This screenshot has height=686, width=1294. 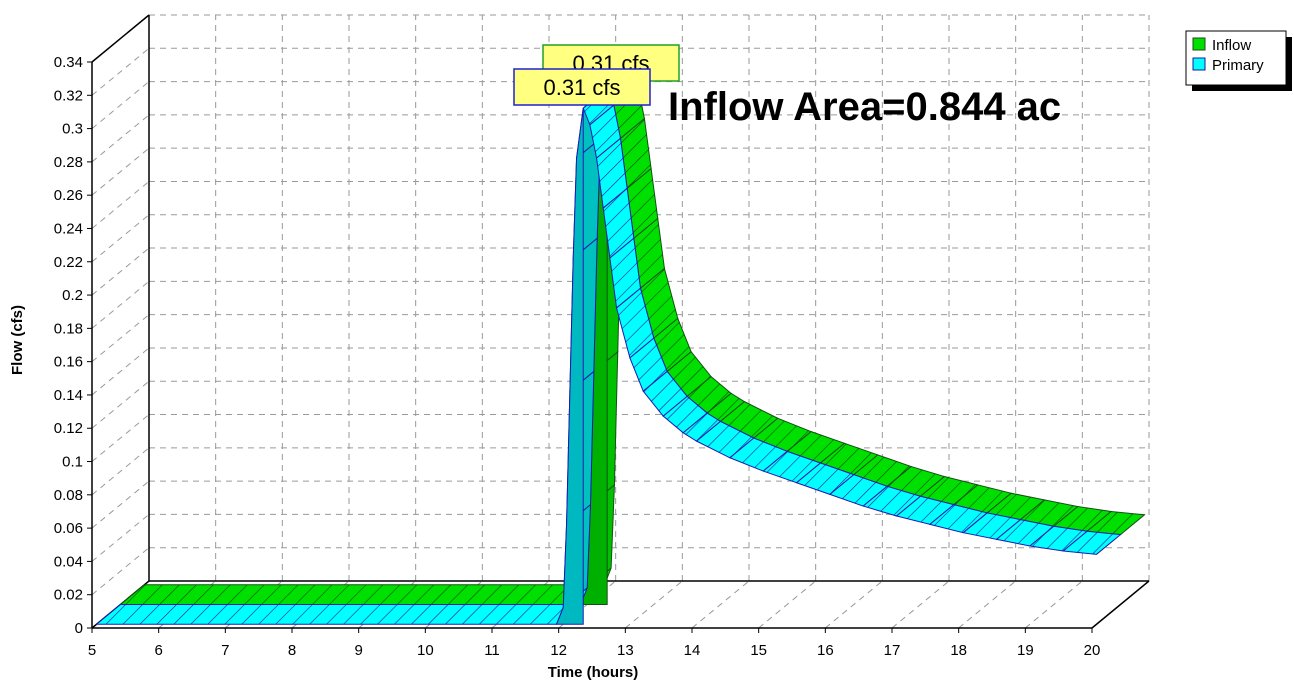 I want to click on x-tick-10: 15, so click(x=758, y=650).